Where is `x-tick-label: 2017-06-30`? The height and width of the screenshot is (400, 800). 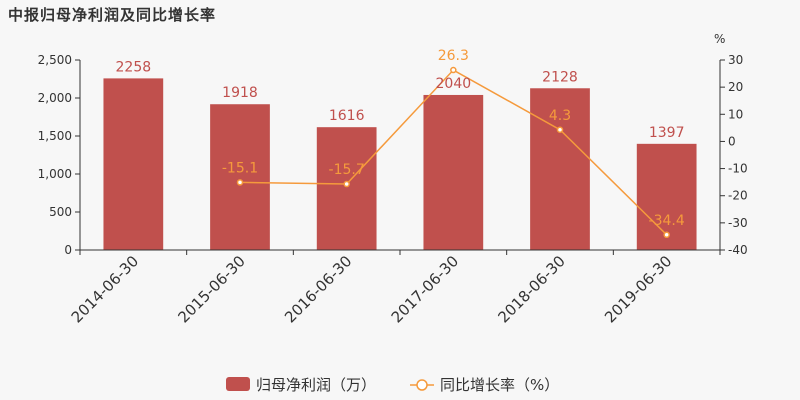
x-tick-label: 2017-06-30 is located at coordinates (425, 289).